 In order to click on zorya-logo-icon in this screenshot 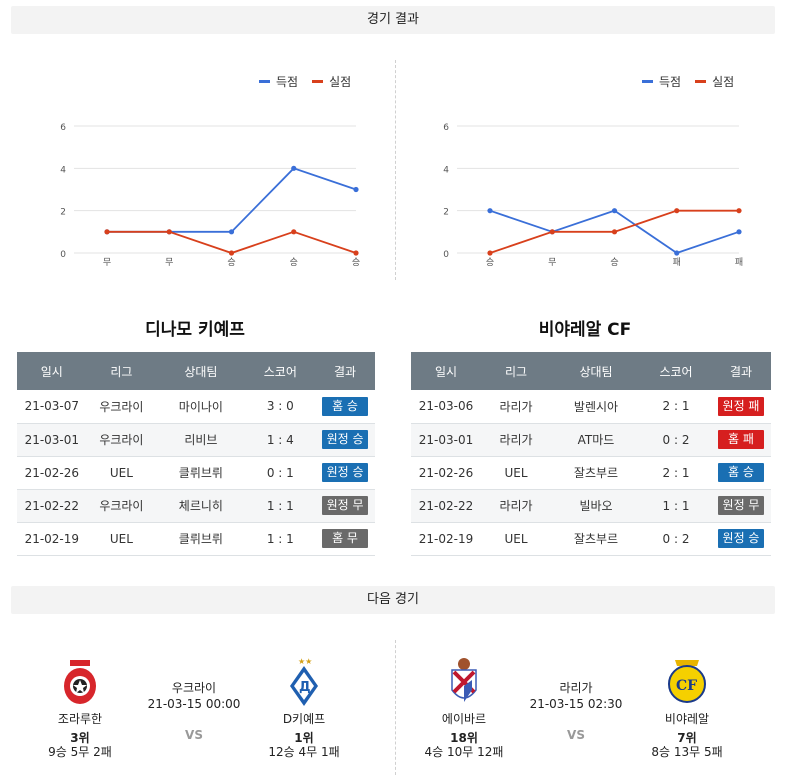, I will do `click(80, 682)`.